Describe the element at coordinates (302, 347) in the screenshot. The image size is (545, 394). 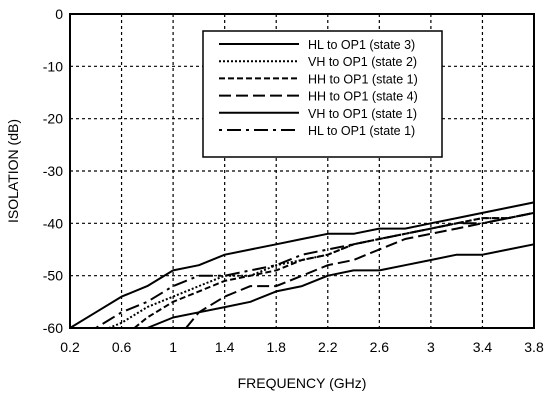
I see `x-tick-labels: 0.2 0.6 1 1.4 1.8 2.2 2.6 3 3.4 3.8` at that location.